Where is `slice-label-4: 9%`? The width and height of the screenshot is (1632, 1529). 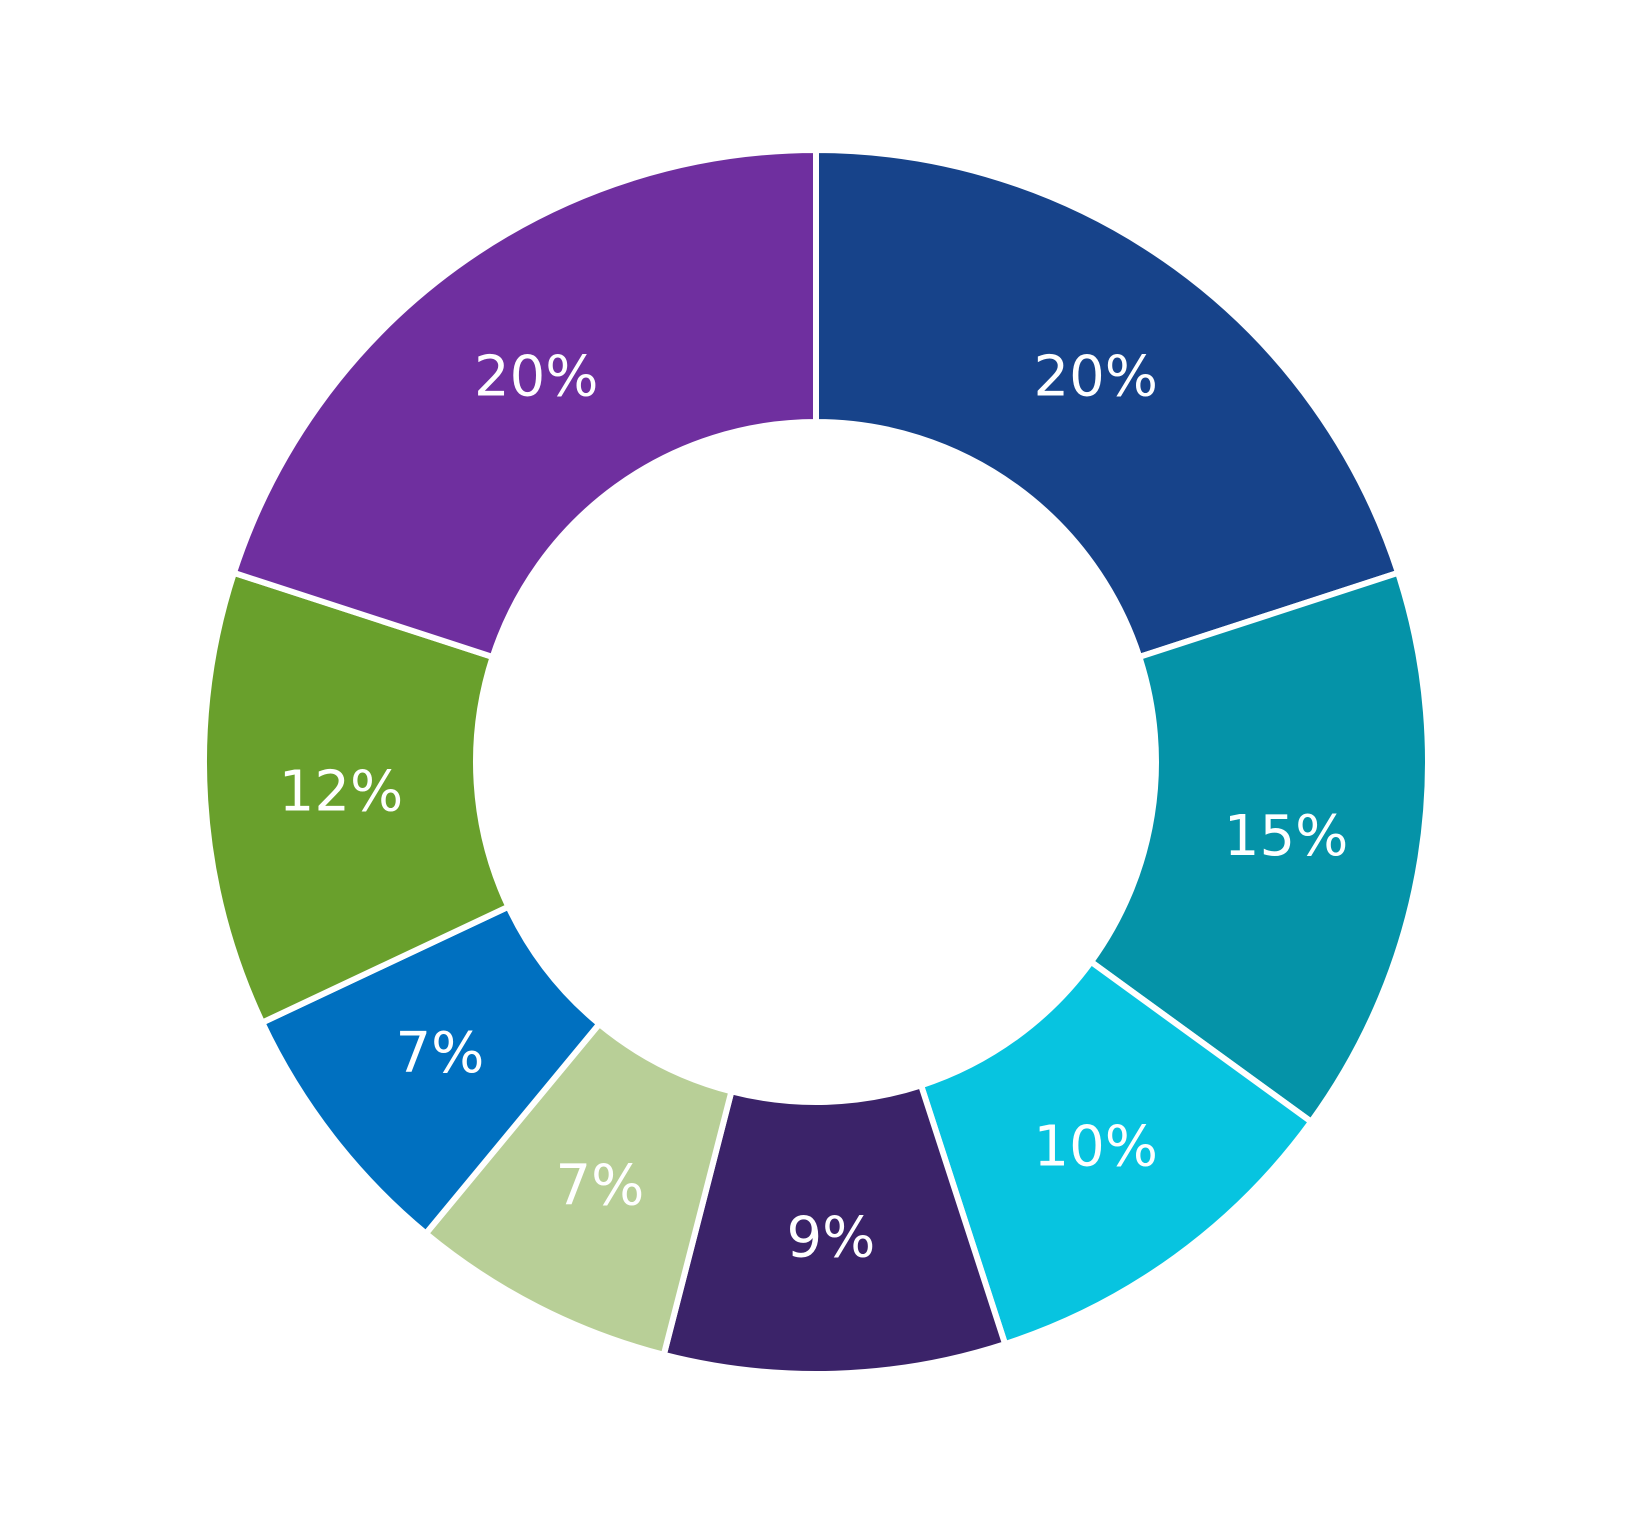
slice-label-4: 9% is located at coordinates (831, 1237).